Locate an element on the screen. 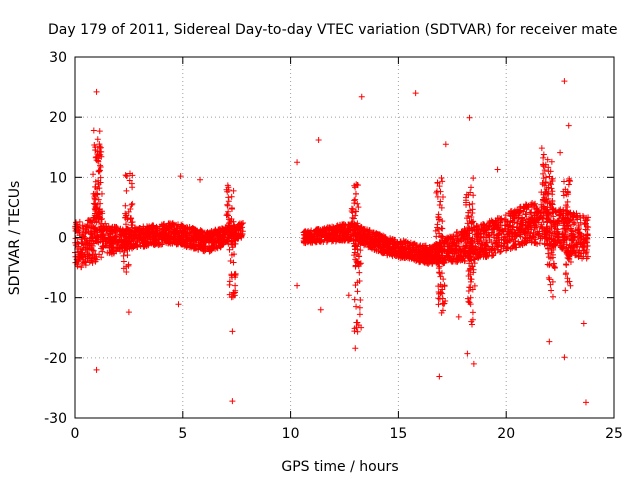 The image size is (640, 480). x-axis-label: GPS time / hours is located at coordinates (339, 467).